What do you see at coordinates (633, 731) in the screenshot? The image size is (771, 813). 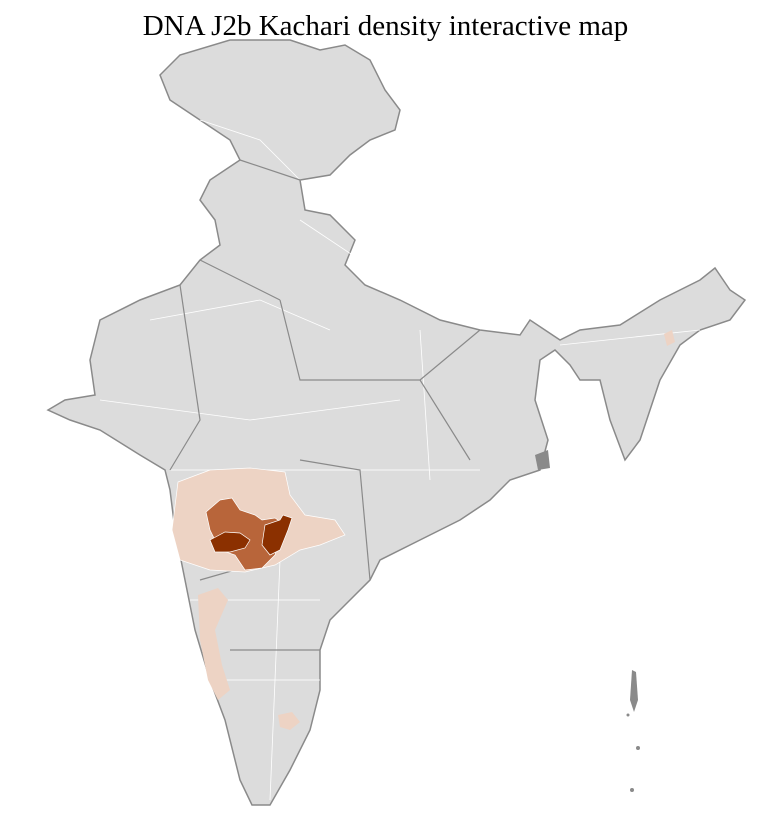 I see `andaman-islands` at bounding box center [633, 731].